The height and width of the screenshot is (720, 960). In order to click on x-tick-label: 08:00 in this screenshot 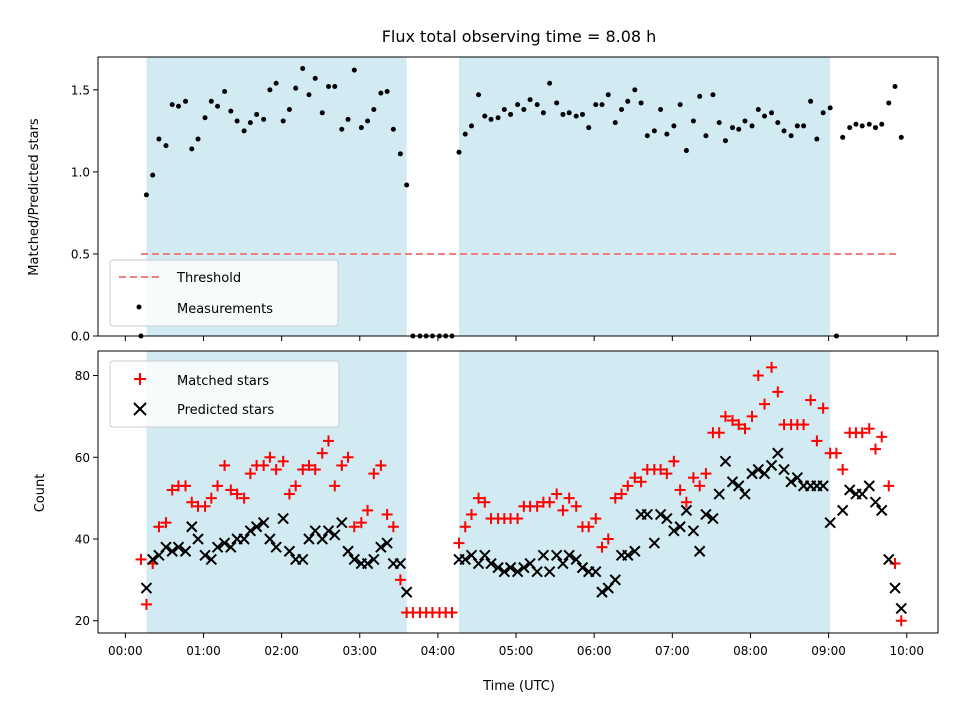, I will do `click(750, 651)`.